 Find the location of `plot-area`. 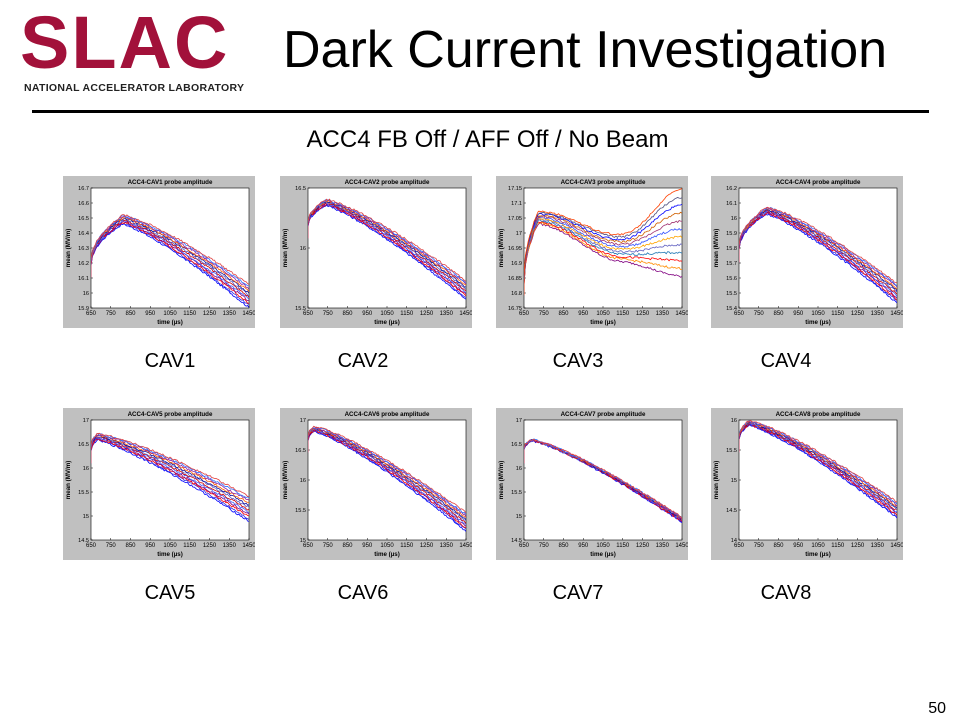

plot-area is located at coordinates (603, 480).